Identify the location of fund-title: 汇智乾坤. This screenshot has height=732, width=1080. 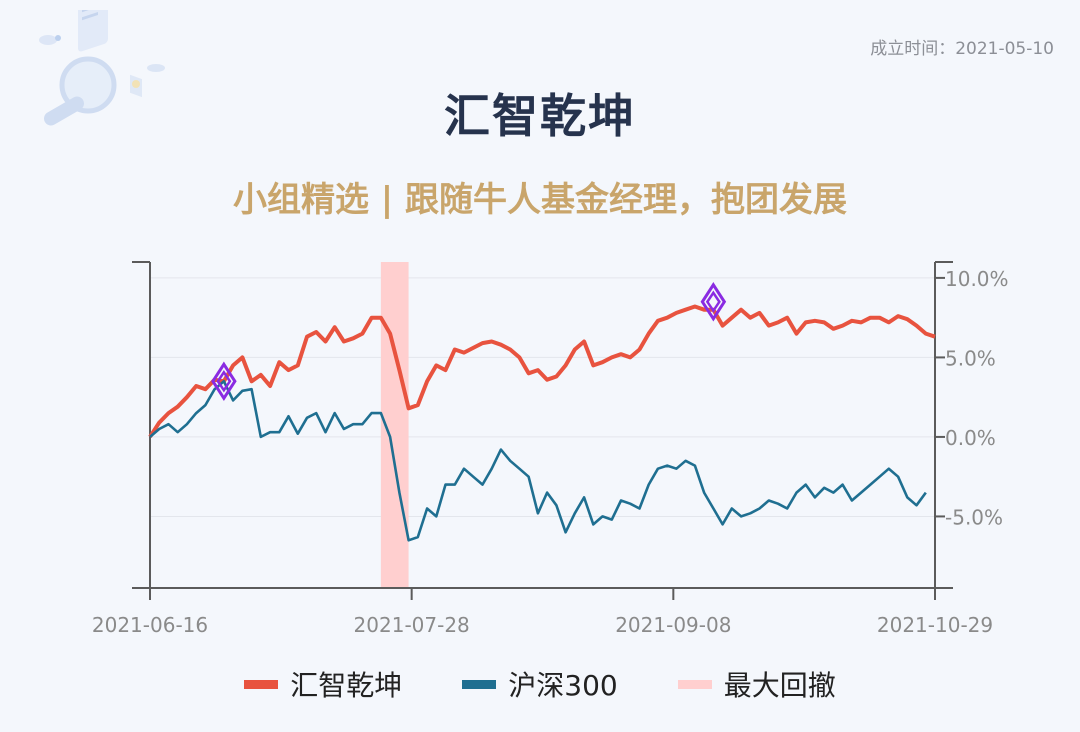
(540, 116).